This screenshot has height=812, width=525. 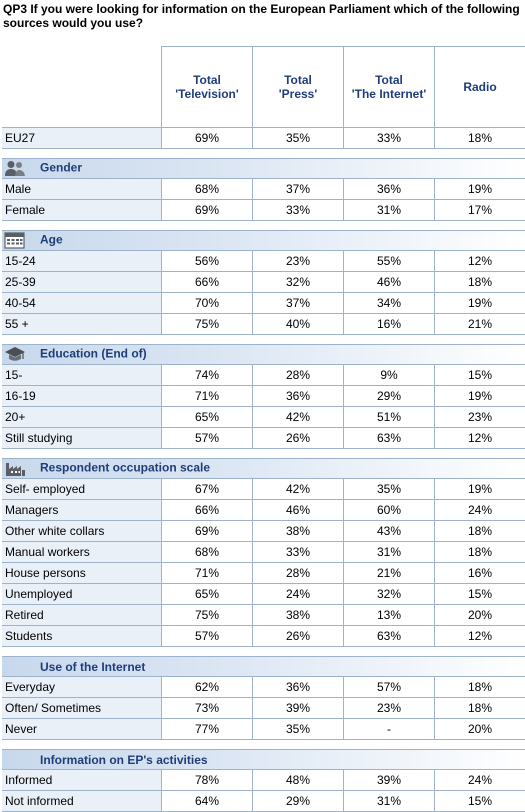 What do you see at coordinates (207, 801) in the screenshot?
I see `cell-value: 64%` at bounding box center [207, 801].